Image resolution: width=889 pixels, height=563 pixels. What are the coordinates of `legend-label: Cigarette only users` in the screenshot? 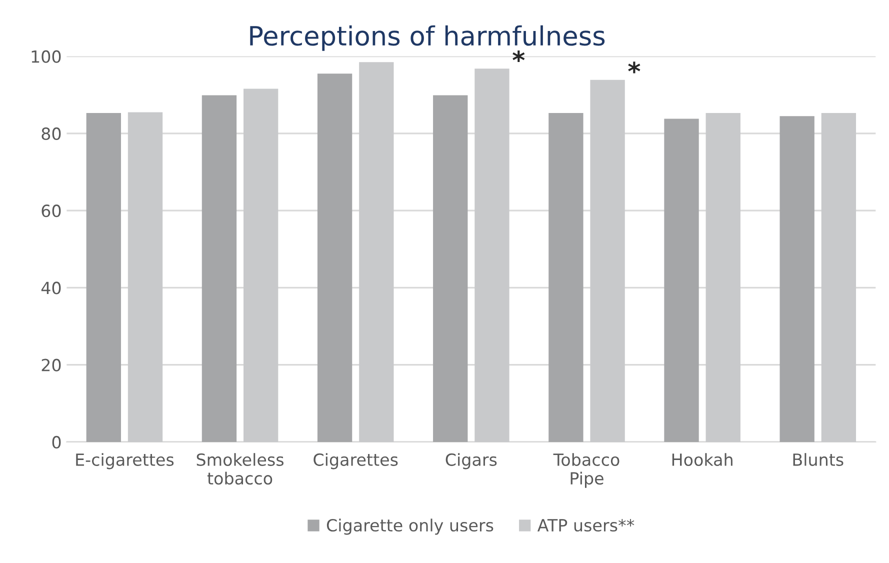 It's located at (410, 526).